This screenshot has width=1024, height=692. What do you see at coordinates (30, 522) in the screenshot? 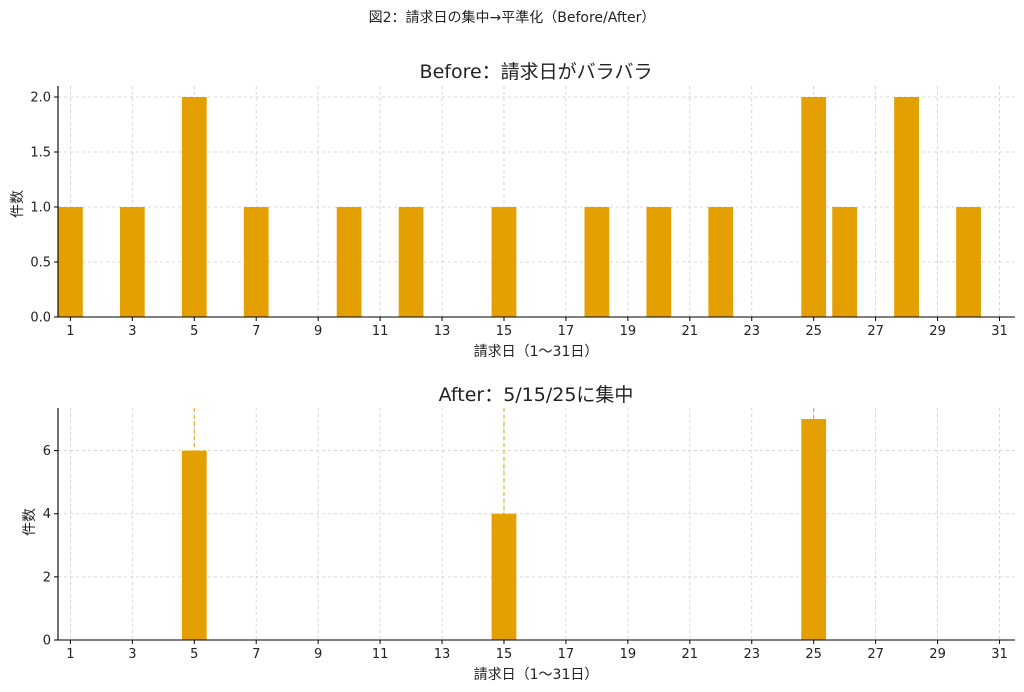
I see `after-ylabel: 件数` at bounding box center [30, 522].